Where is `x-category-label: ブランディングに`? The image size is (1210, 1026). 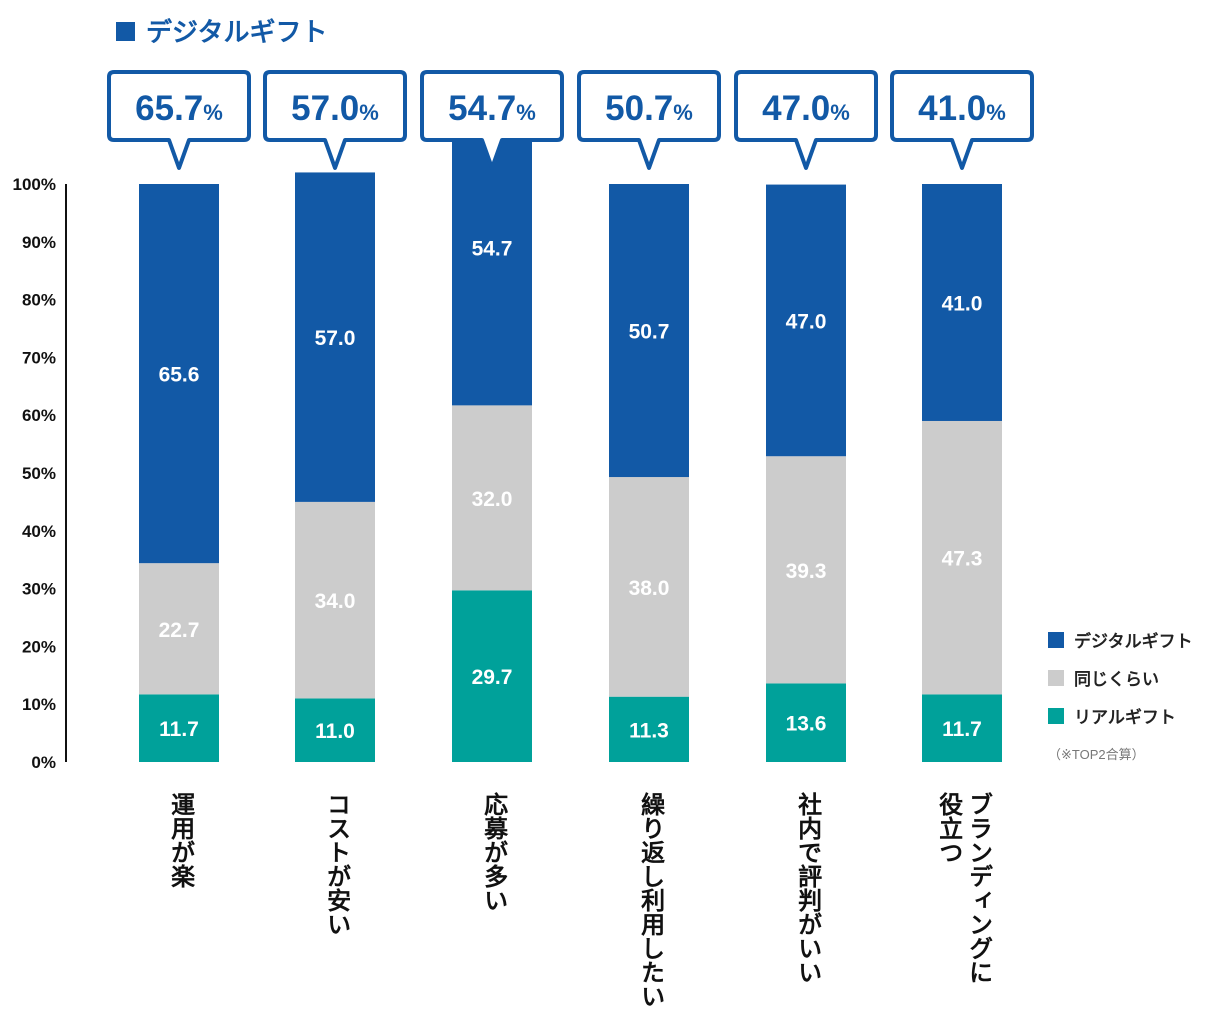
x-category-label: ブランディングに is located at coordinates (978, 887).